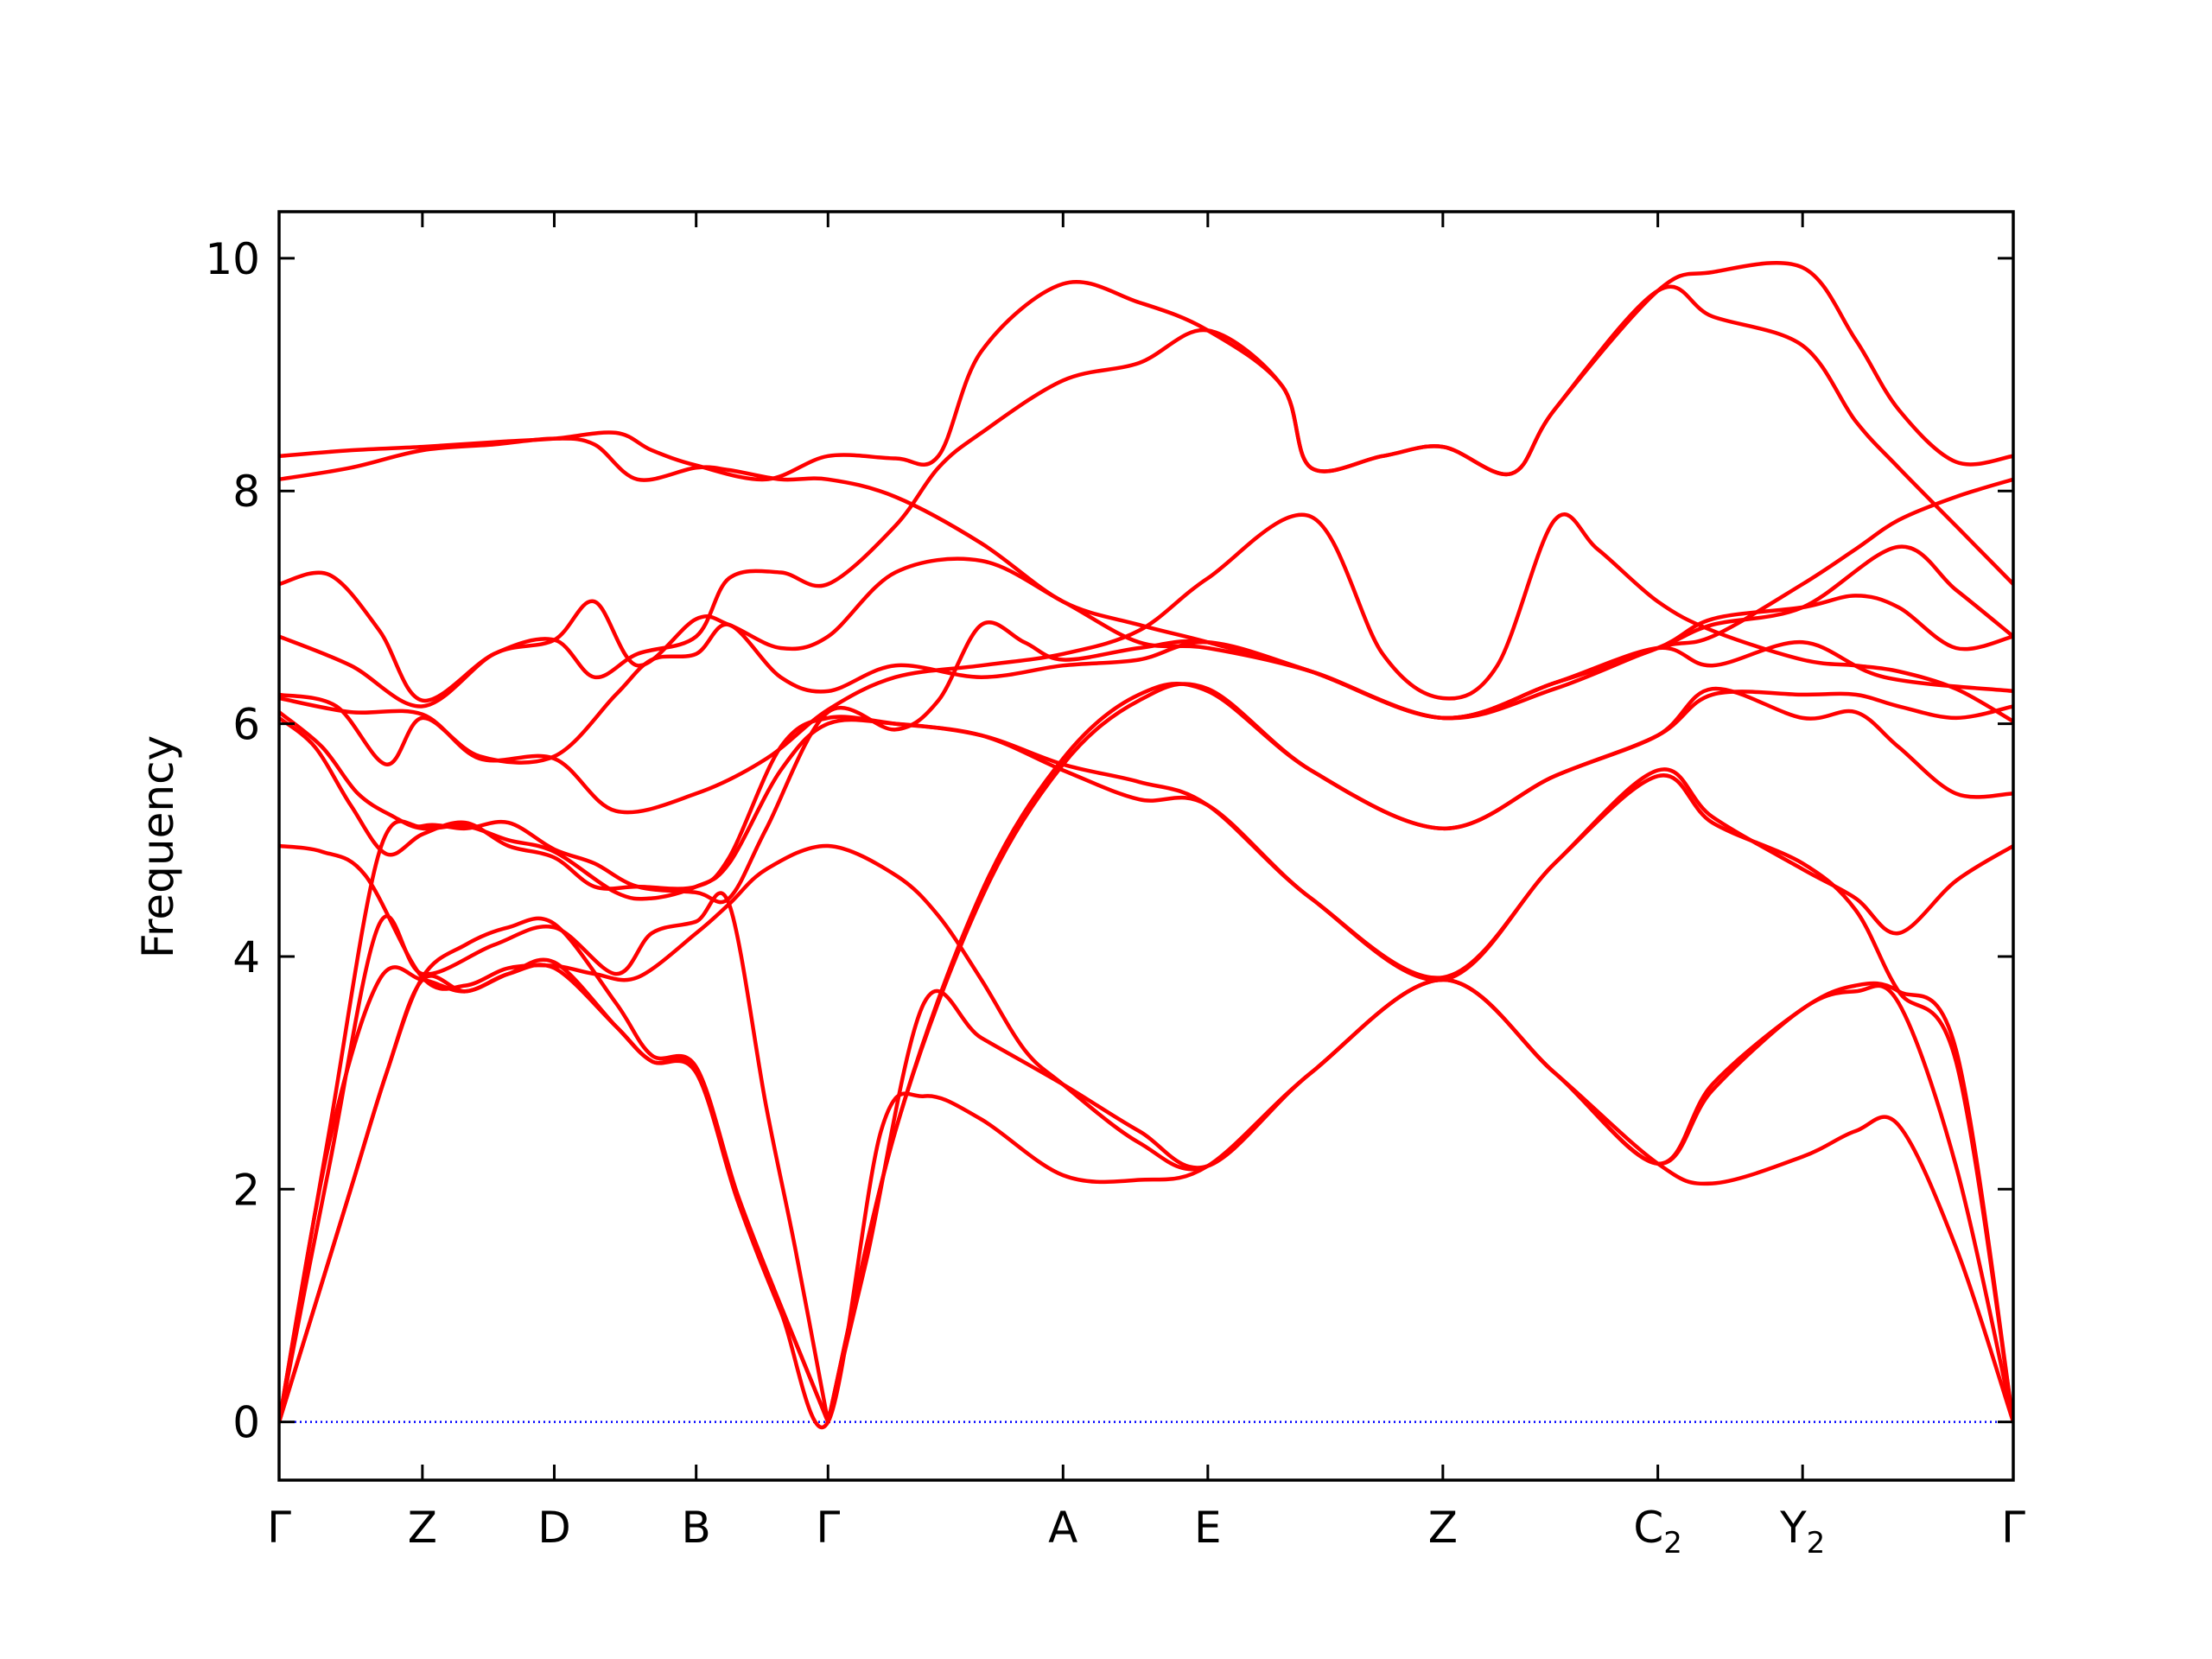  What do you see at coordinates (232, 259) in the screenshot?
I see `y-tick-label-10: 10` at bounding box center [232, 259].